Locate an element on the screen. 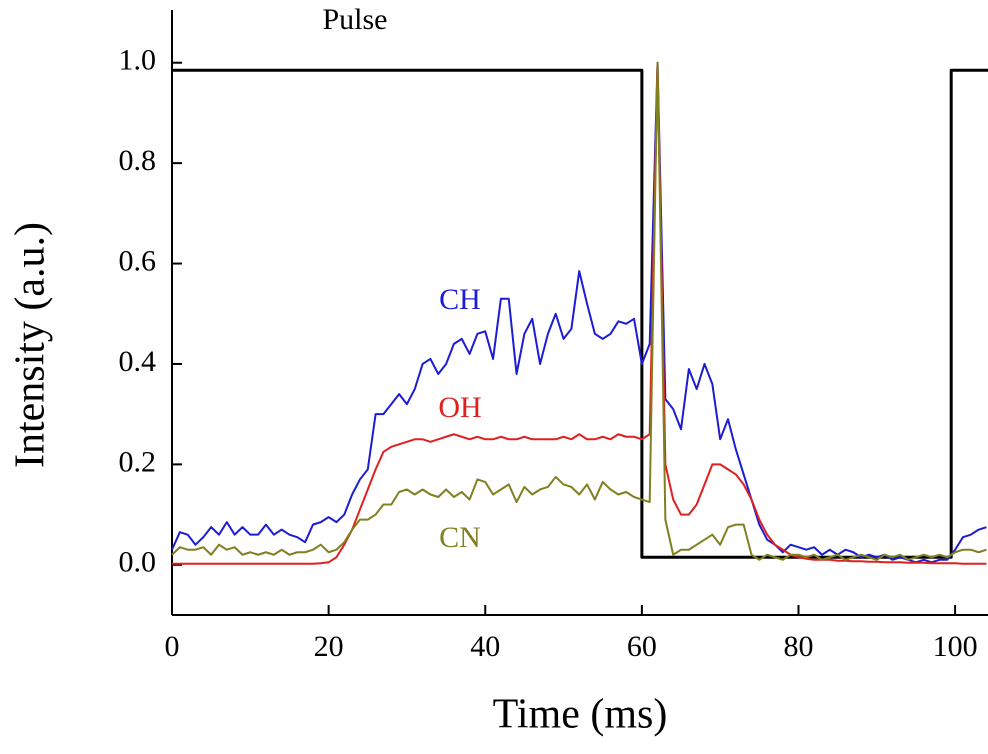 This screenshot has height=754, width=988. y-tick-label: 0.8 is located at coordinates (138, 160).